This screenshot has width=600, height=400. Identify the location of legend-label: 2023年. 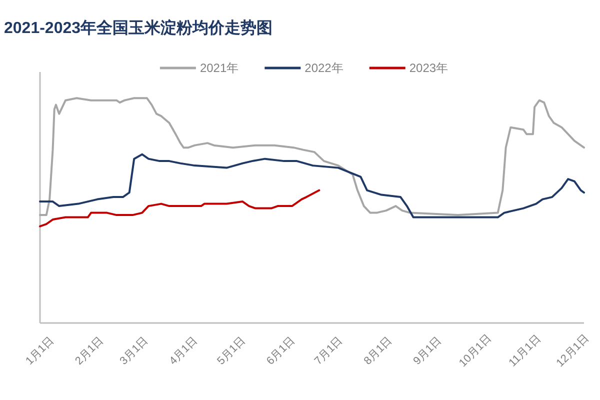
(428, 68).